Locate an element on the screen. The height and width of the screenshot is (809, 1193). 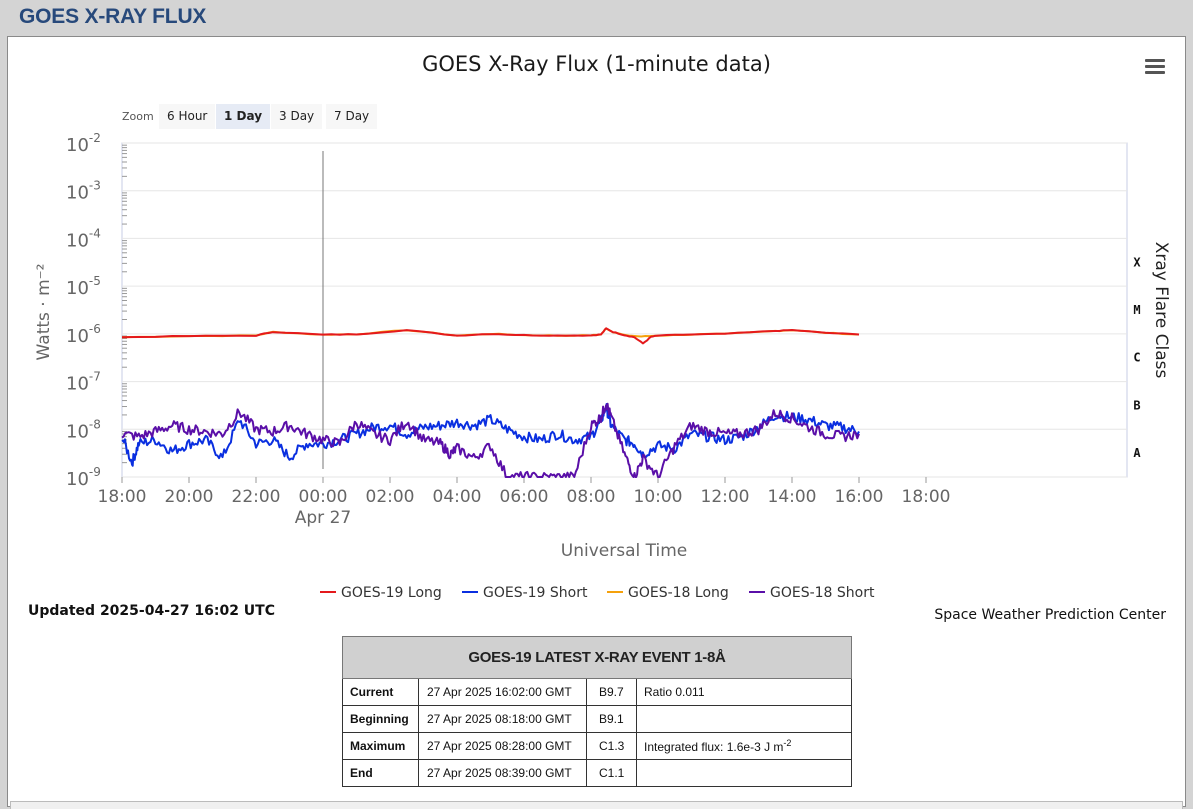
flare-class-label: B is located at coordinates (1136, 405).